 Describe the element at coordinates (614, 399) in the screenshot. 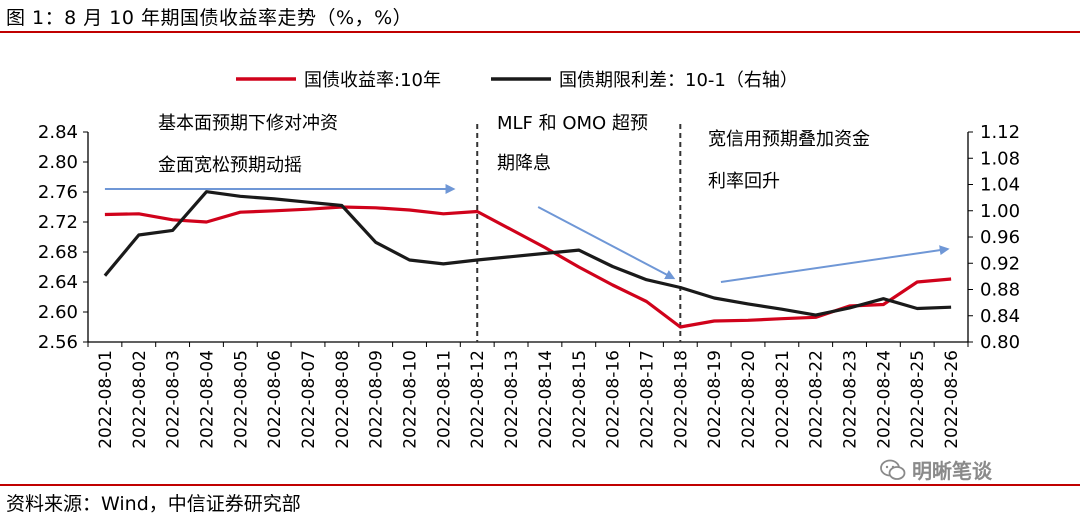

I see `x-tick-label: 2022-08-16` at that location.